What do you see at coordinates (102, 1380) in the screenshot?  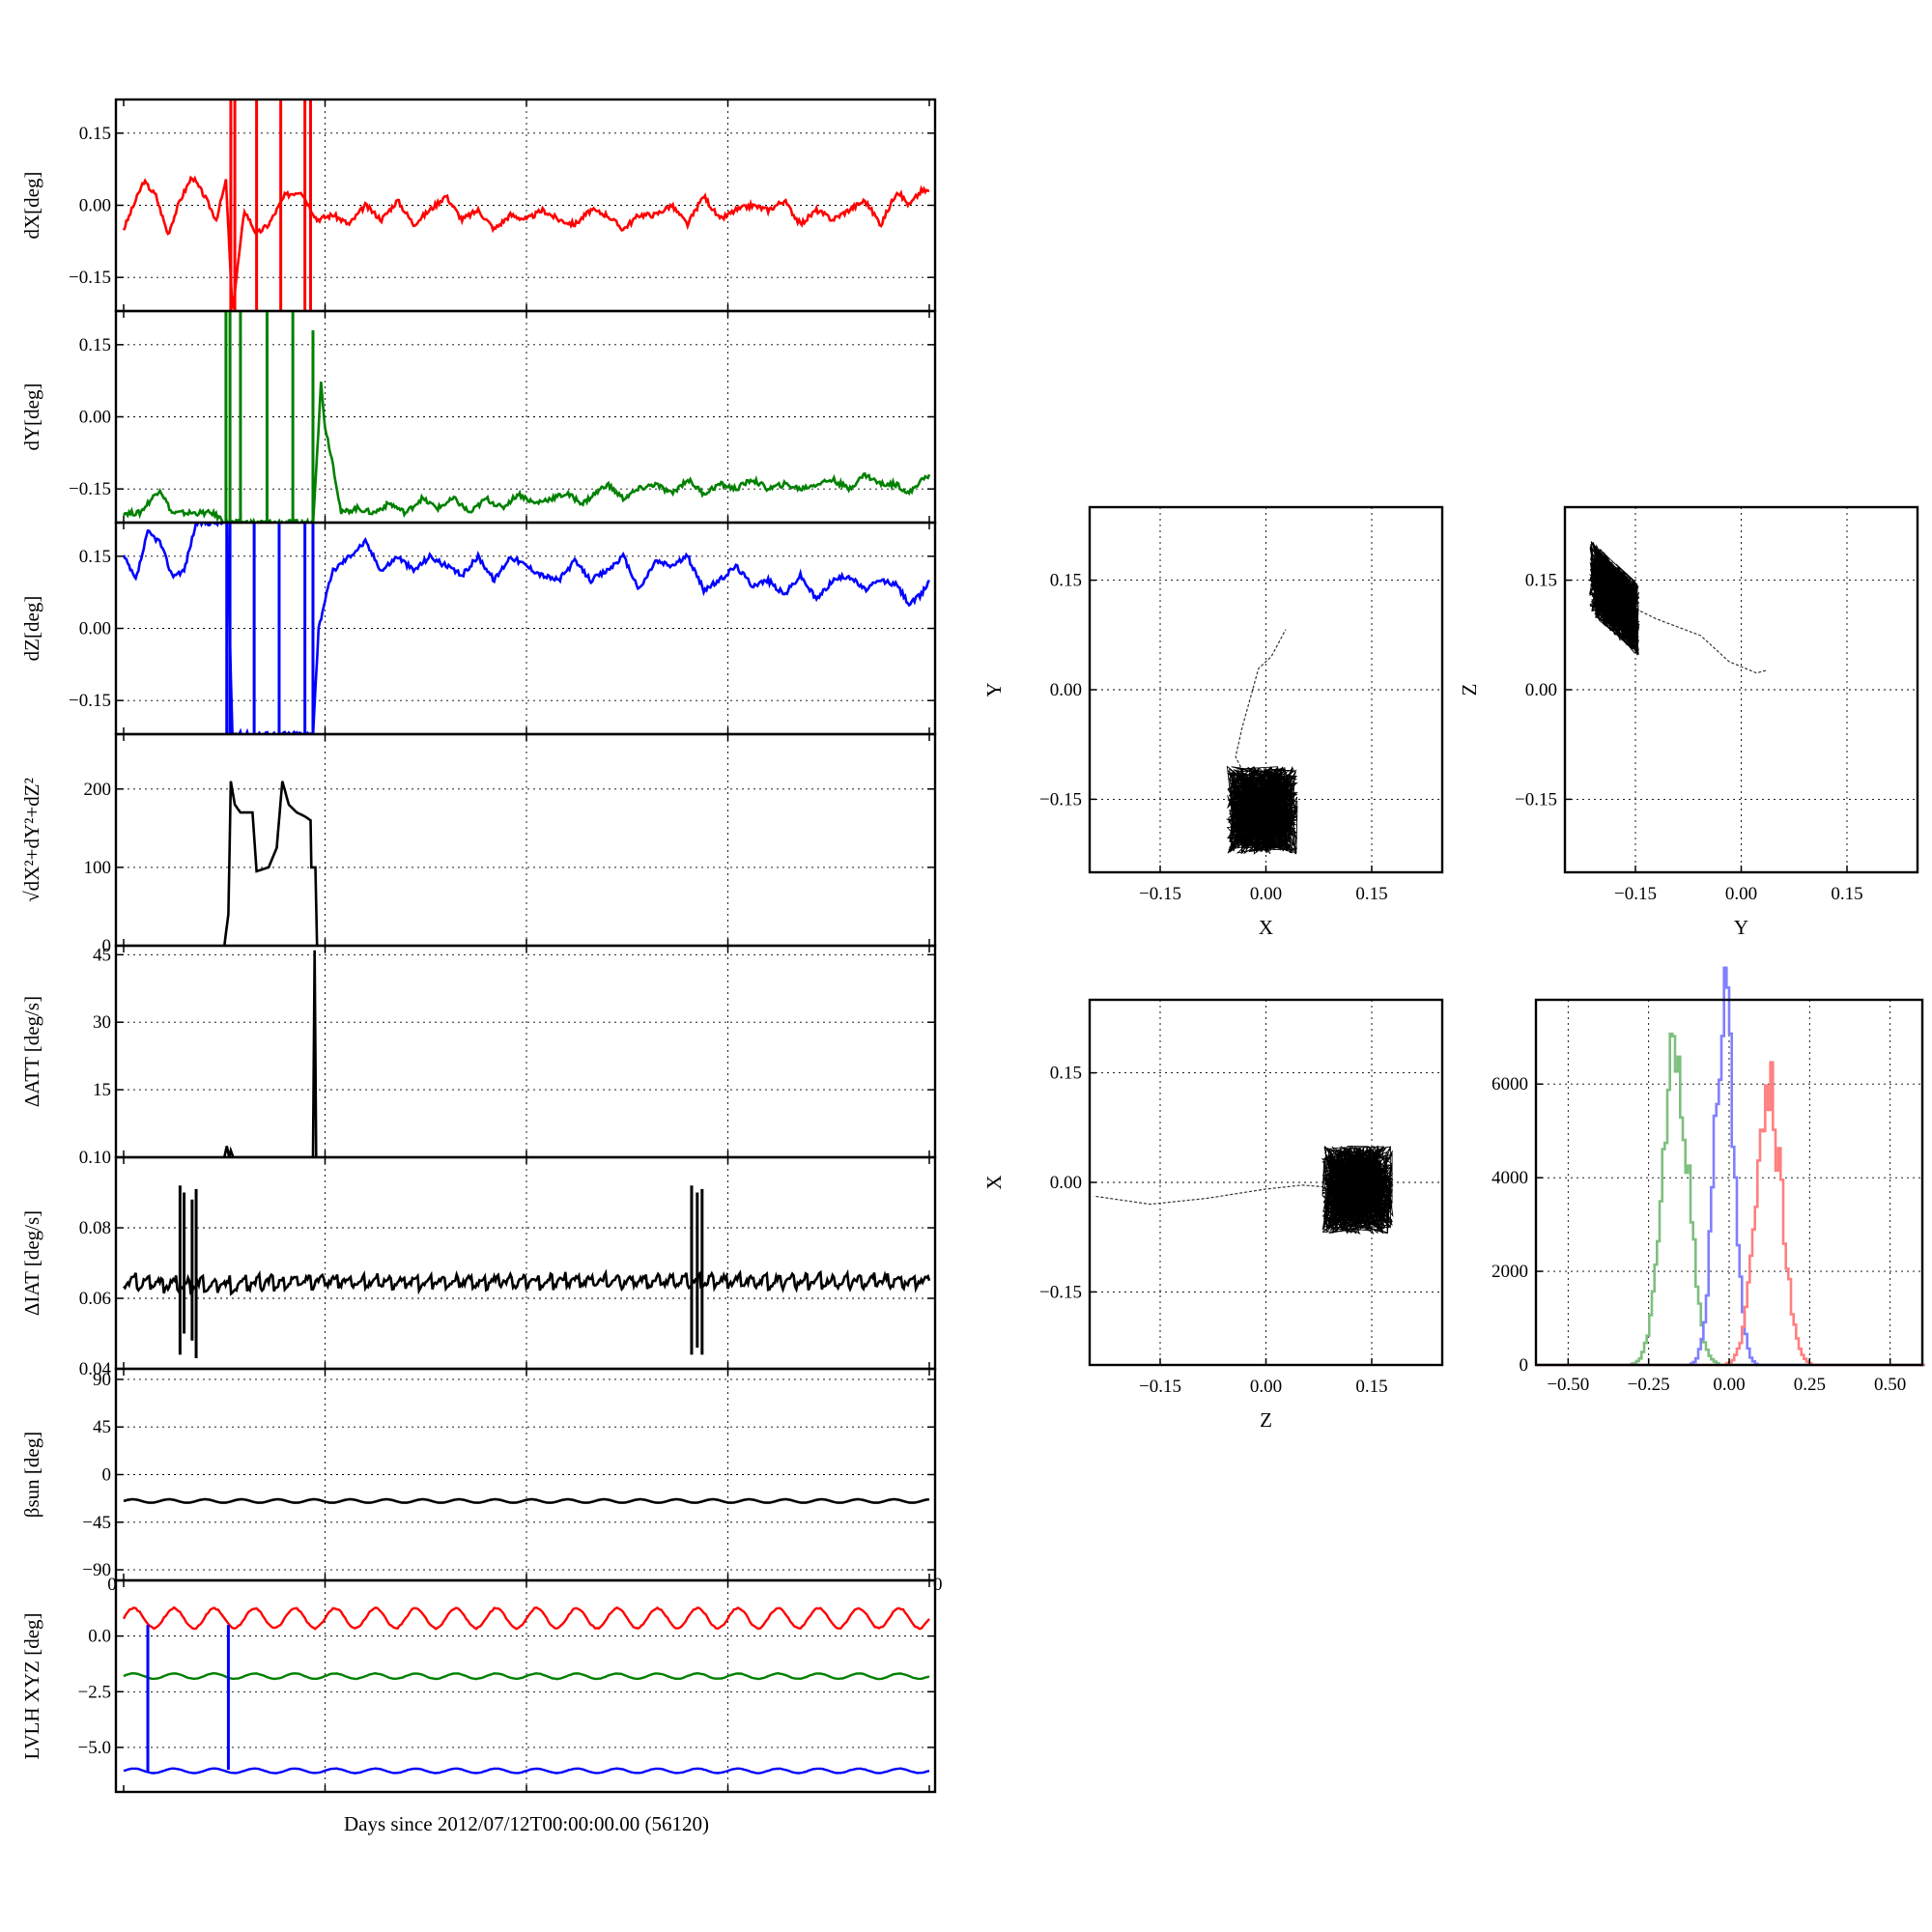 I see `y-tick-label: 90` at bounding box center [102, 1380].